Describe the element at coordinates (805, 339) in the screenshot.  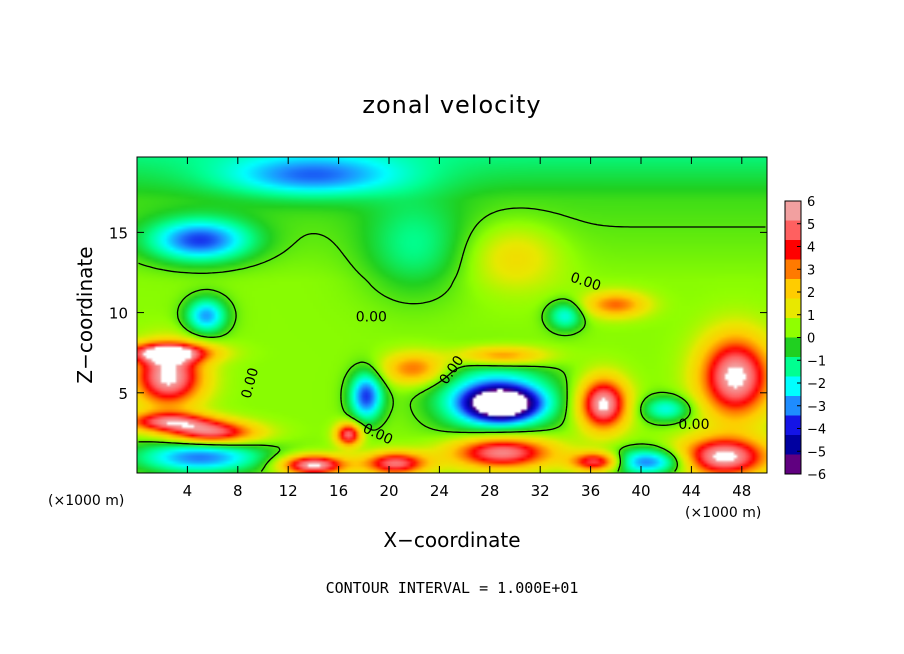
I see `colorbar: 6 5 4 3 2 1 0 −1 −2 −3 −4 −5 −6` at that location.